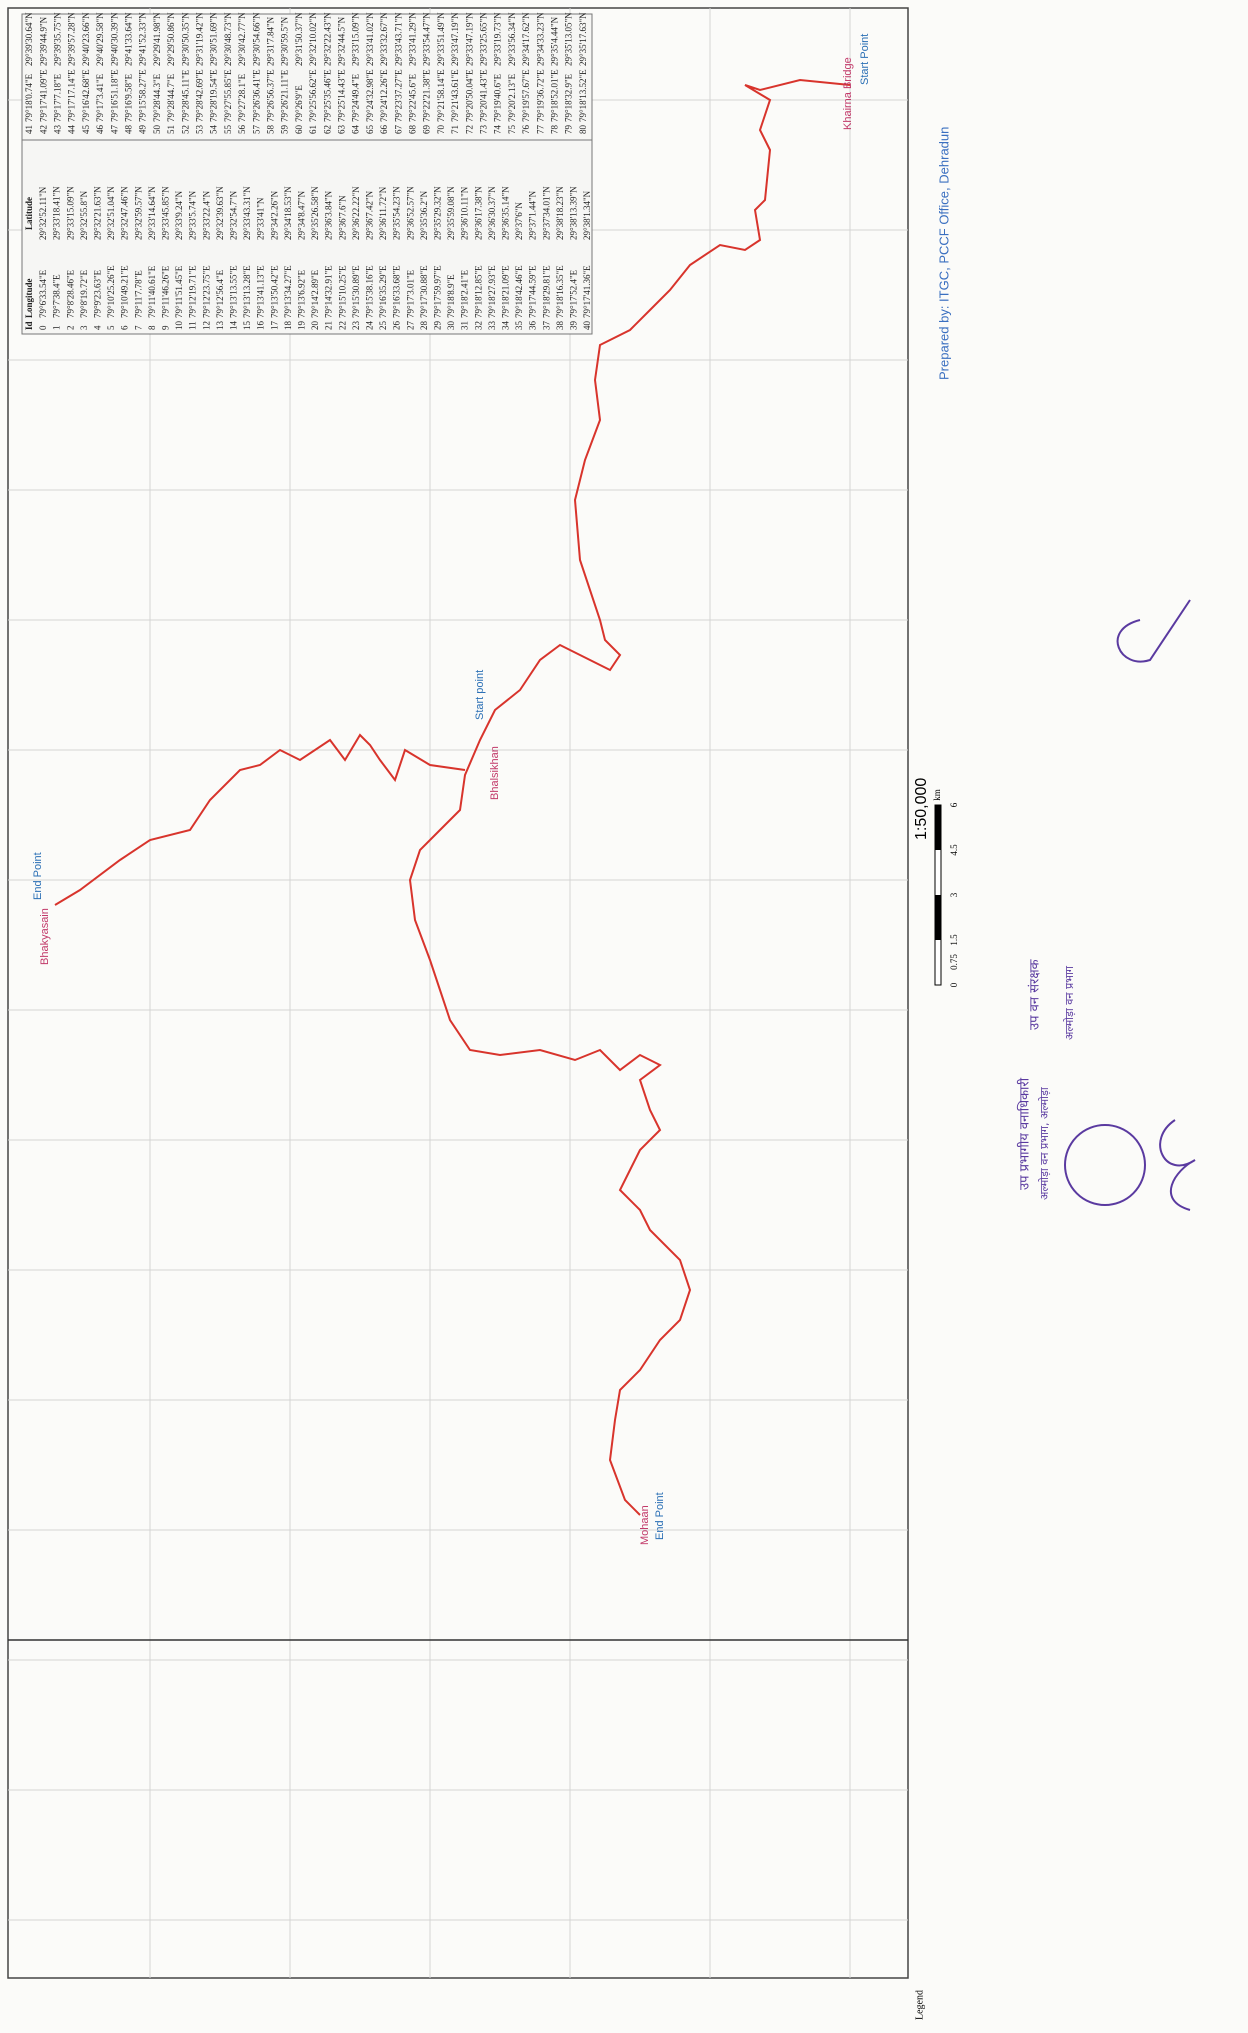  What do you see at coordinates (410, 326) in the screenshot?
I see `table-cell: 27` at bounding box center [410, 326].